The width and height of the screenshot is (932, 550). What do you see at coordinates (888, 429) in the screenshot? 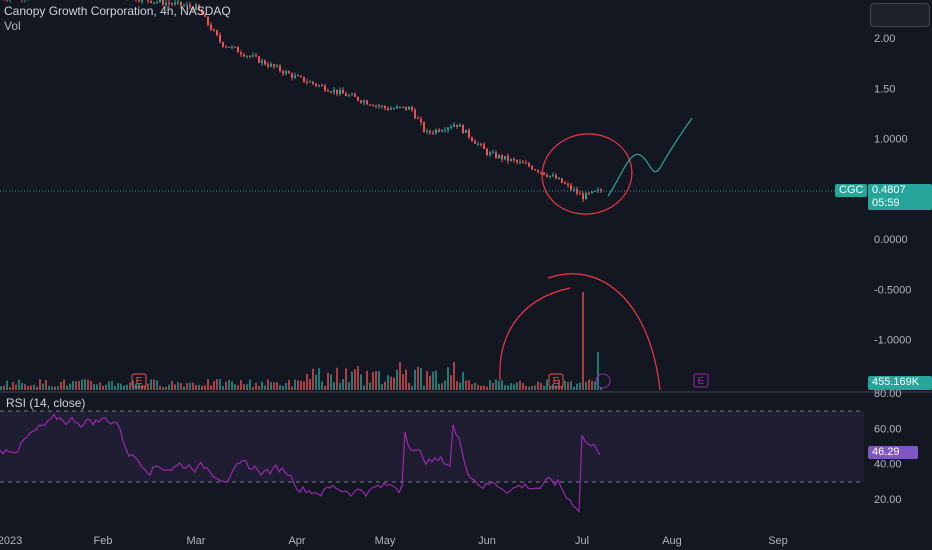
I see `rsi-tick-label: 60.00` at bounding box center [888, 429].